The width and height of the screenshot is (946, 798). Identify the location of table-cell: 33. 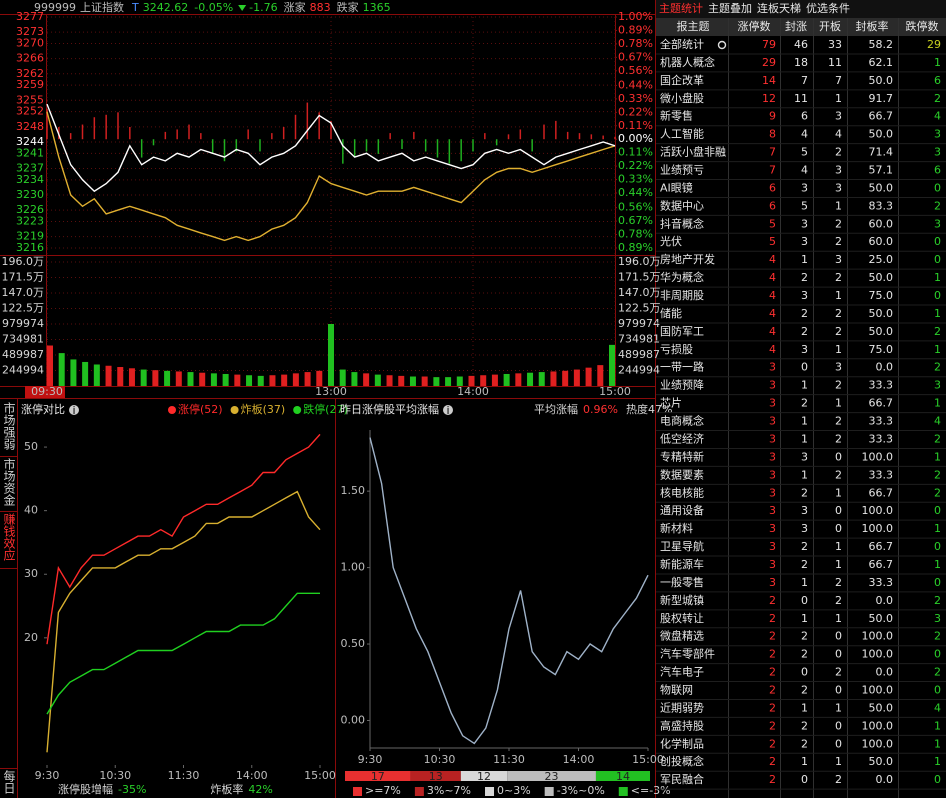
(835, 44).